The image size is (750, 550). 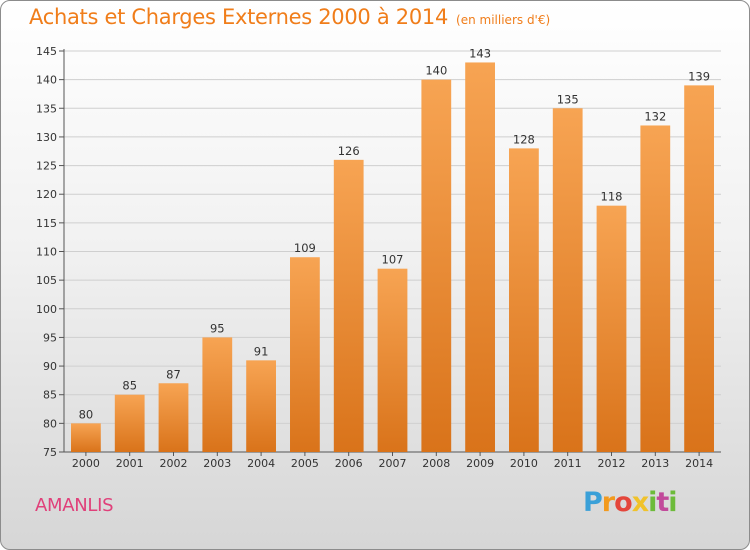 What do you see at coordinates (655, 463) in the screenshot?
I see `x-tick-label: 2013` at bounding box center [655, 463].